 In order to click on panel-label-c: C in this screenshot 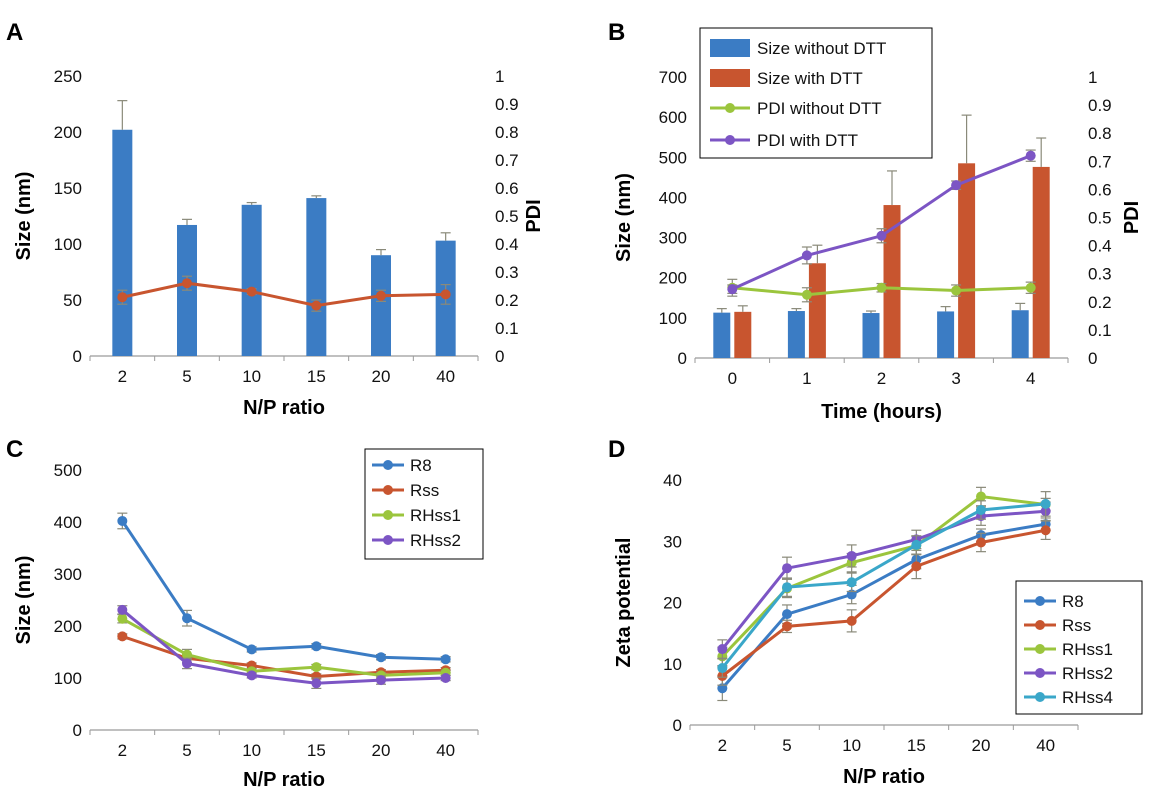, I will do `click(14, 449)`.